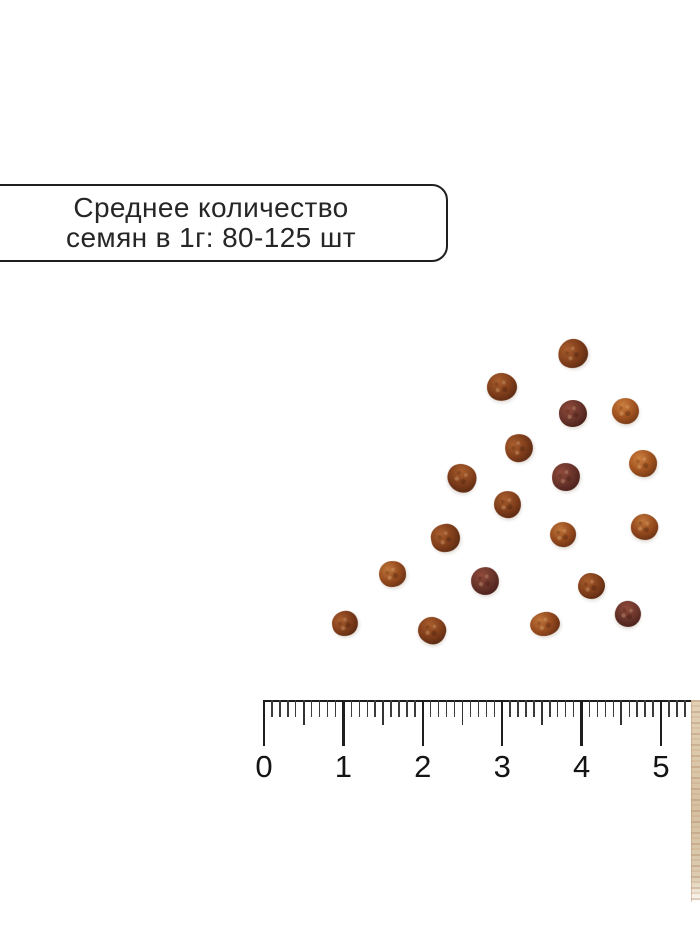 The image size is (700, 933). I want to click on seed-count-label-box: Среднее количество семян в 1г: 80-125 шт, so click(224, 223).